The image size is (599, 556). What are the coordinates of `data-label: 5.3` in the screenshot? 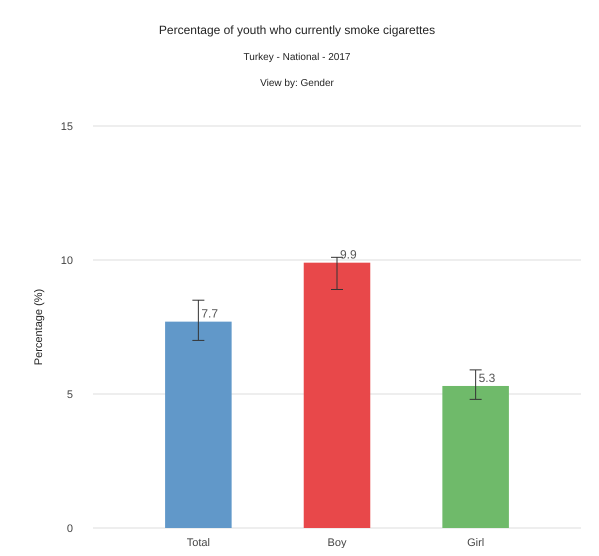 It's located at (487, 377).